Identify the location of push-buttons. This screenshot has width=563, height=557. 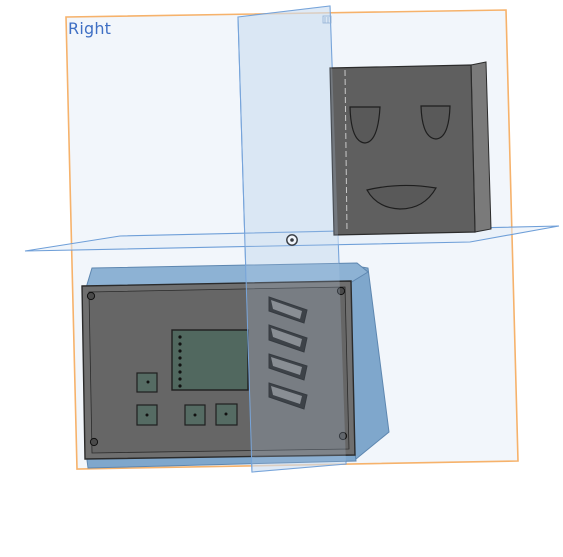
(187, 399).